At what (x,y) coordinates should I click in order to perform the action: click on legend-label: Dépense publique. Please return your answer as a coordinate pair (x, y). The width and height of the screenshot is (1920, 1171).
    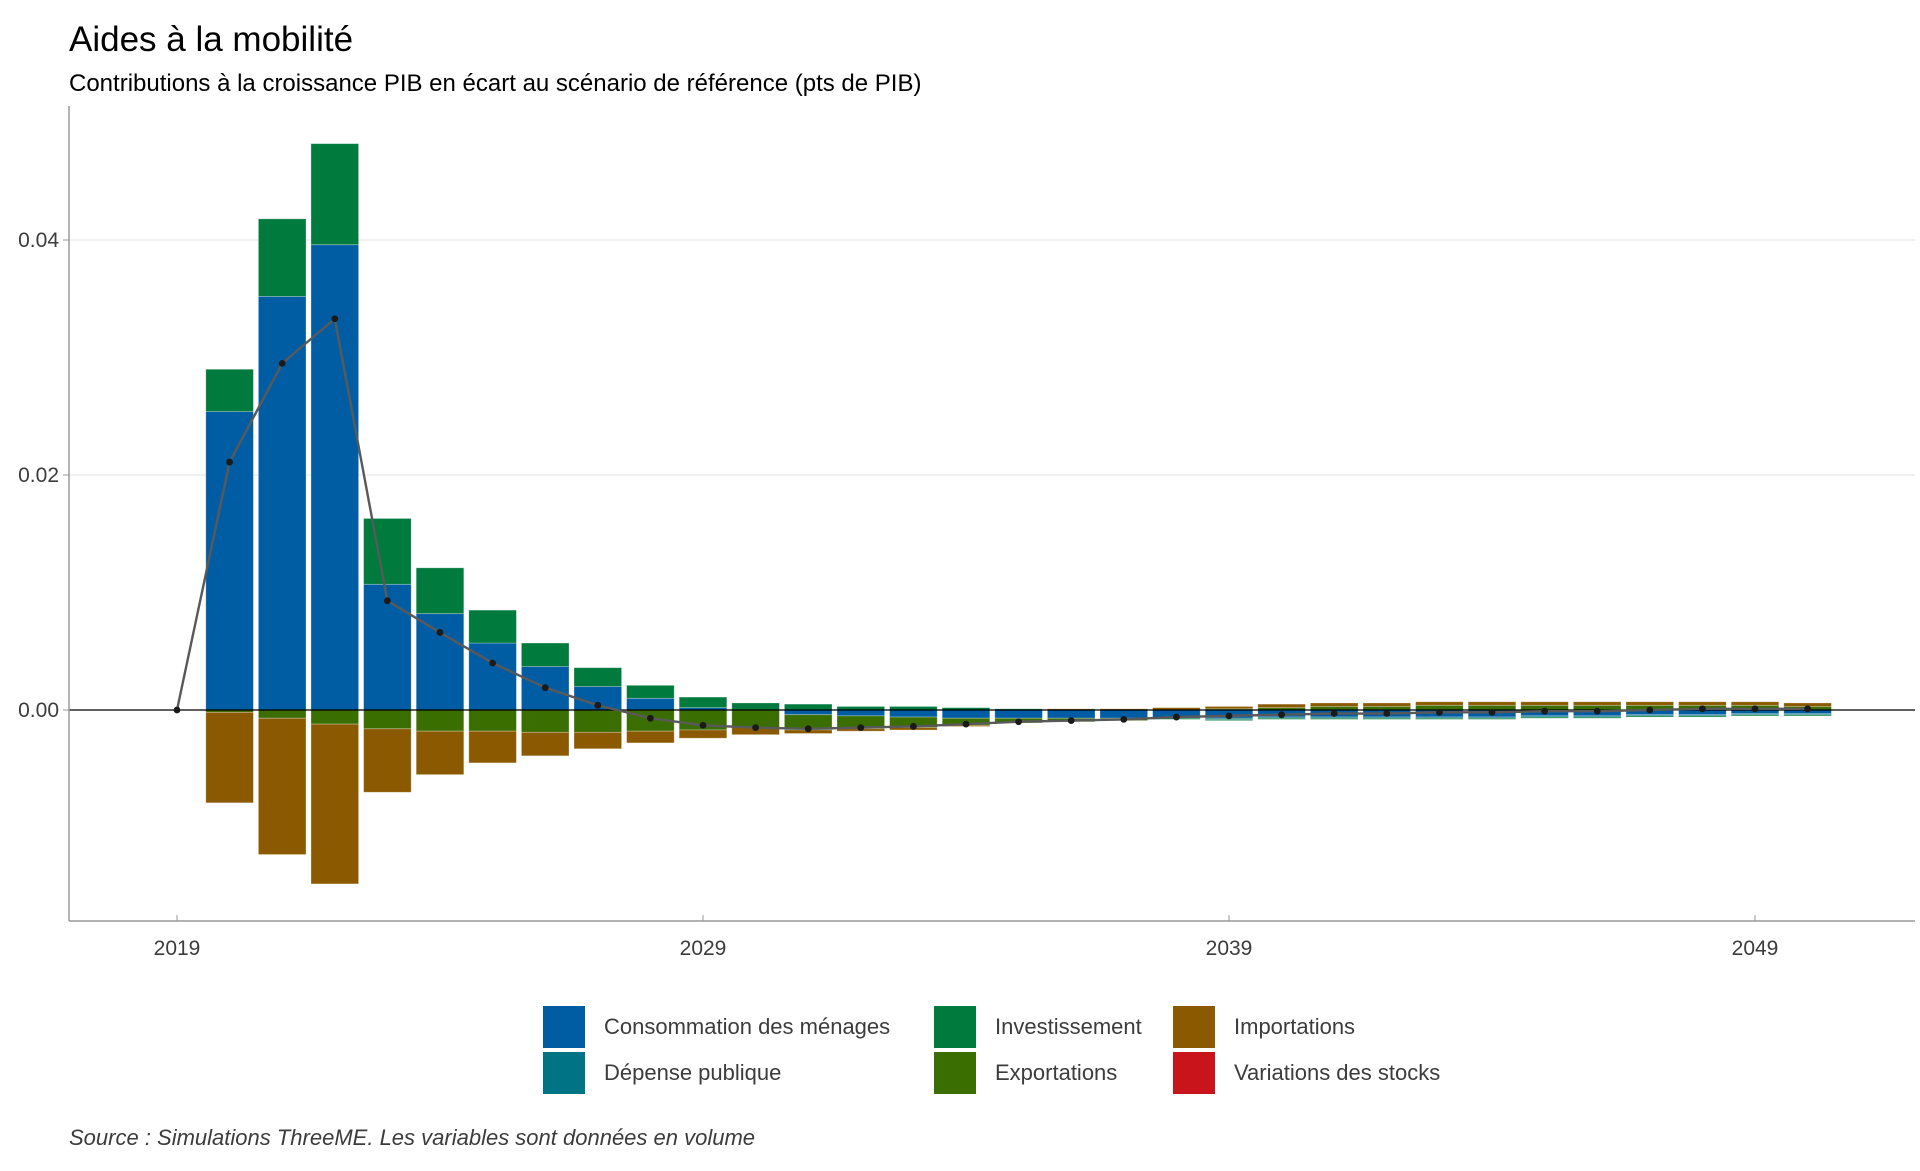
    Looking at the image, I should click on (693, 1072).